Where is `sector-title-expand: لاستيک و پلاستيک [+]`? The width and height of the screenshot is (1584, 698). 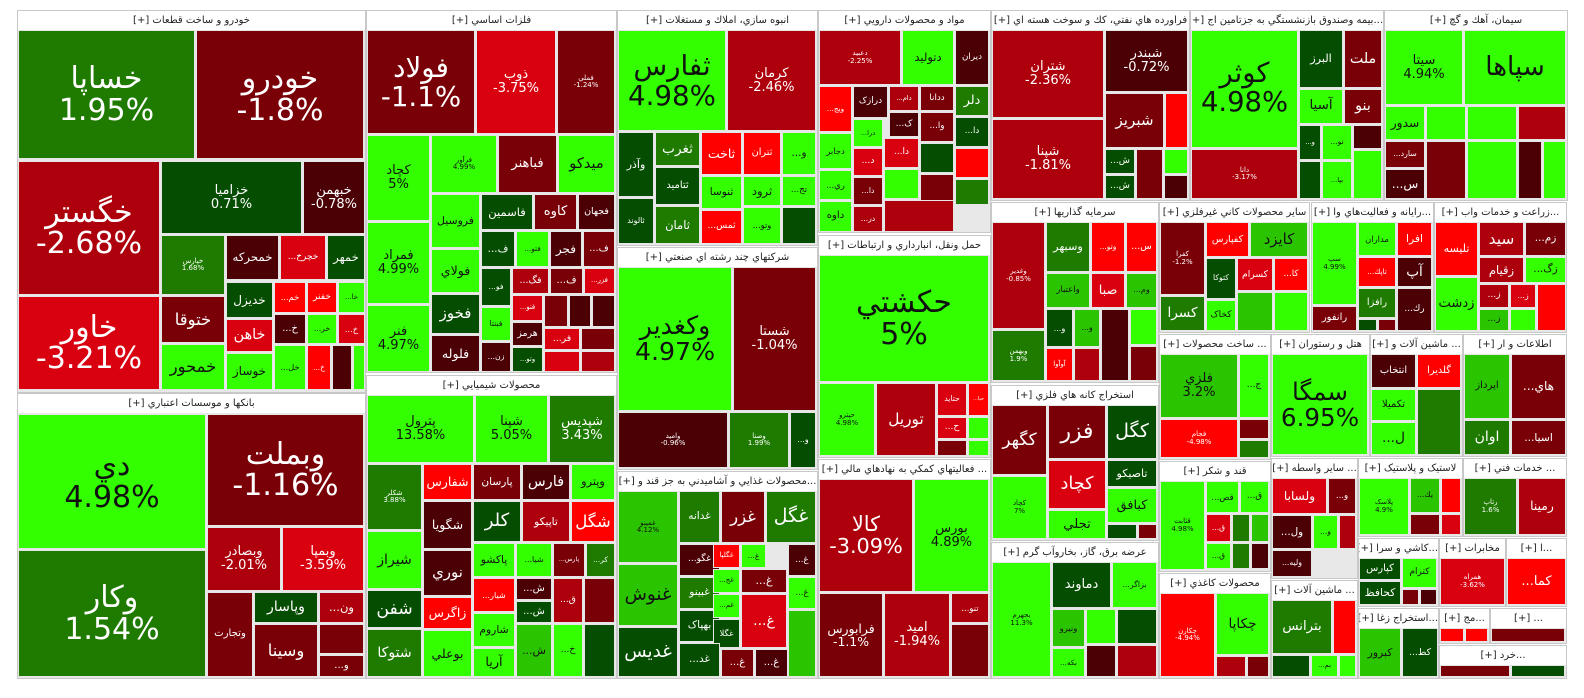
sector-title-expand: لاستيک و پلاستيک [+] is located at coordinates (1410, 468).